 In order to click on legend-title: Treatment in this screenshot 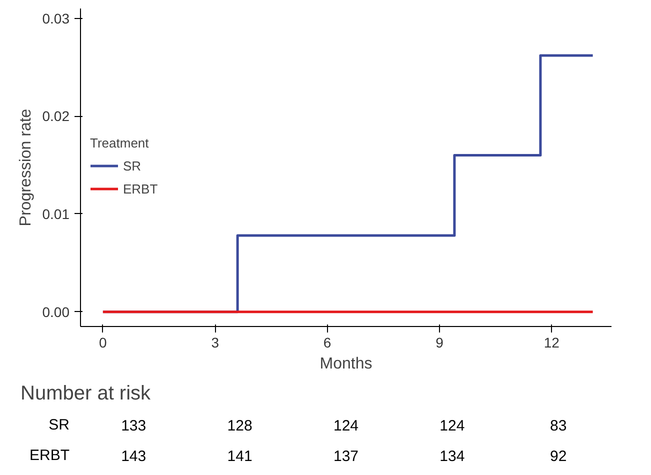, I will do `click(120, 143)`.